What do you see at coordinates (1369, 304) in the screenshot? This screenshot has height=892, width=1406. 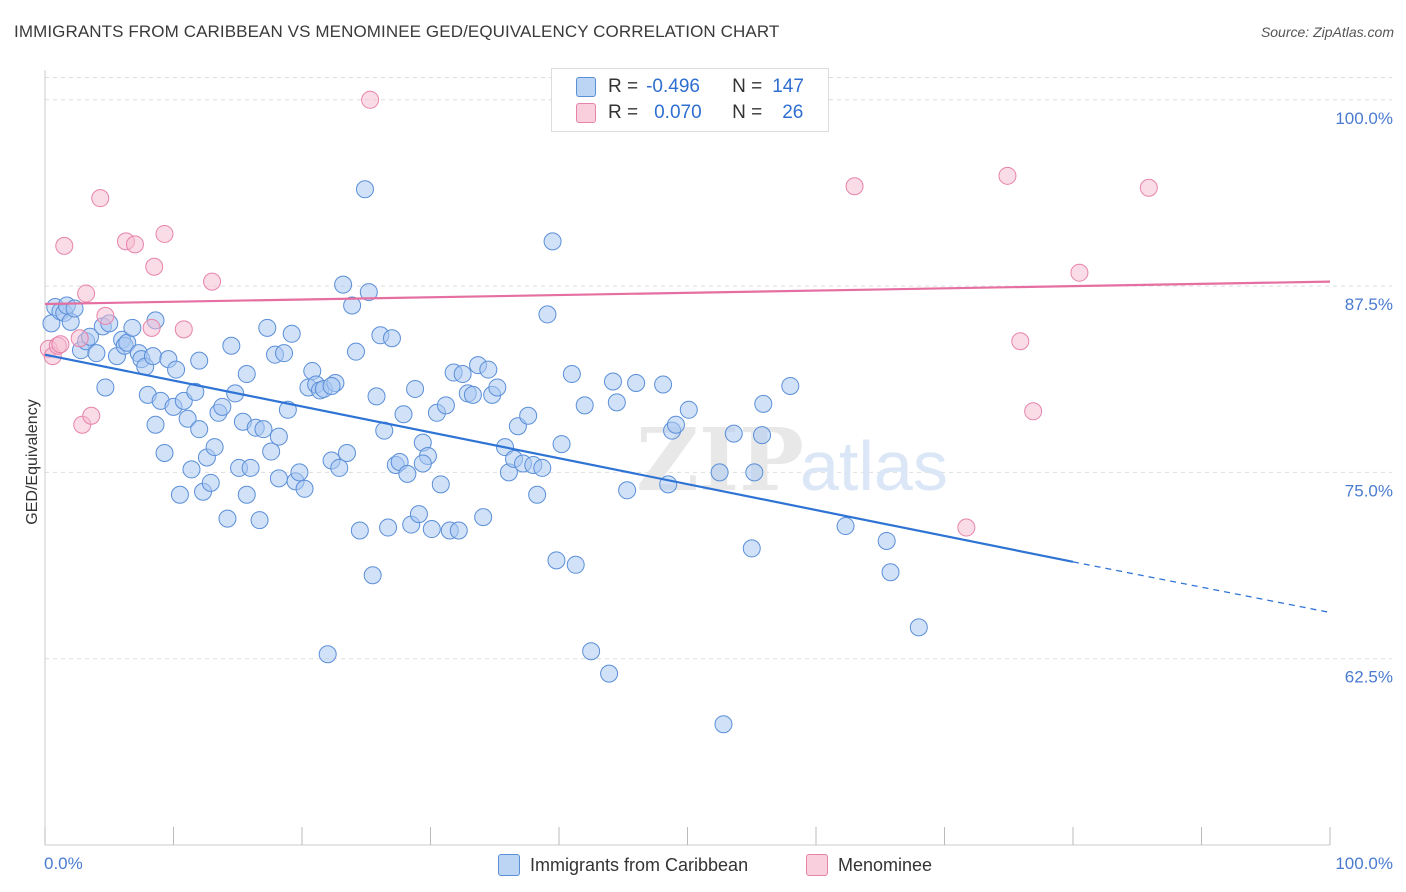 I see `y-tick-label: 87.5%` at bounding box center [1369, 304].